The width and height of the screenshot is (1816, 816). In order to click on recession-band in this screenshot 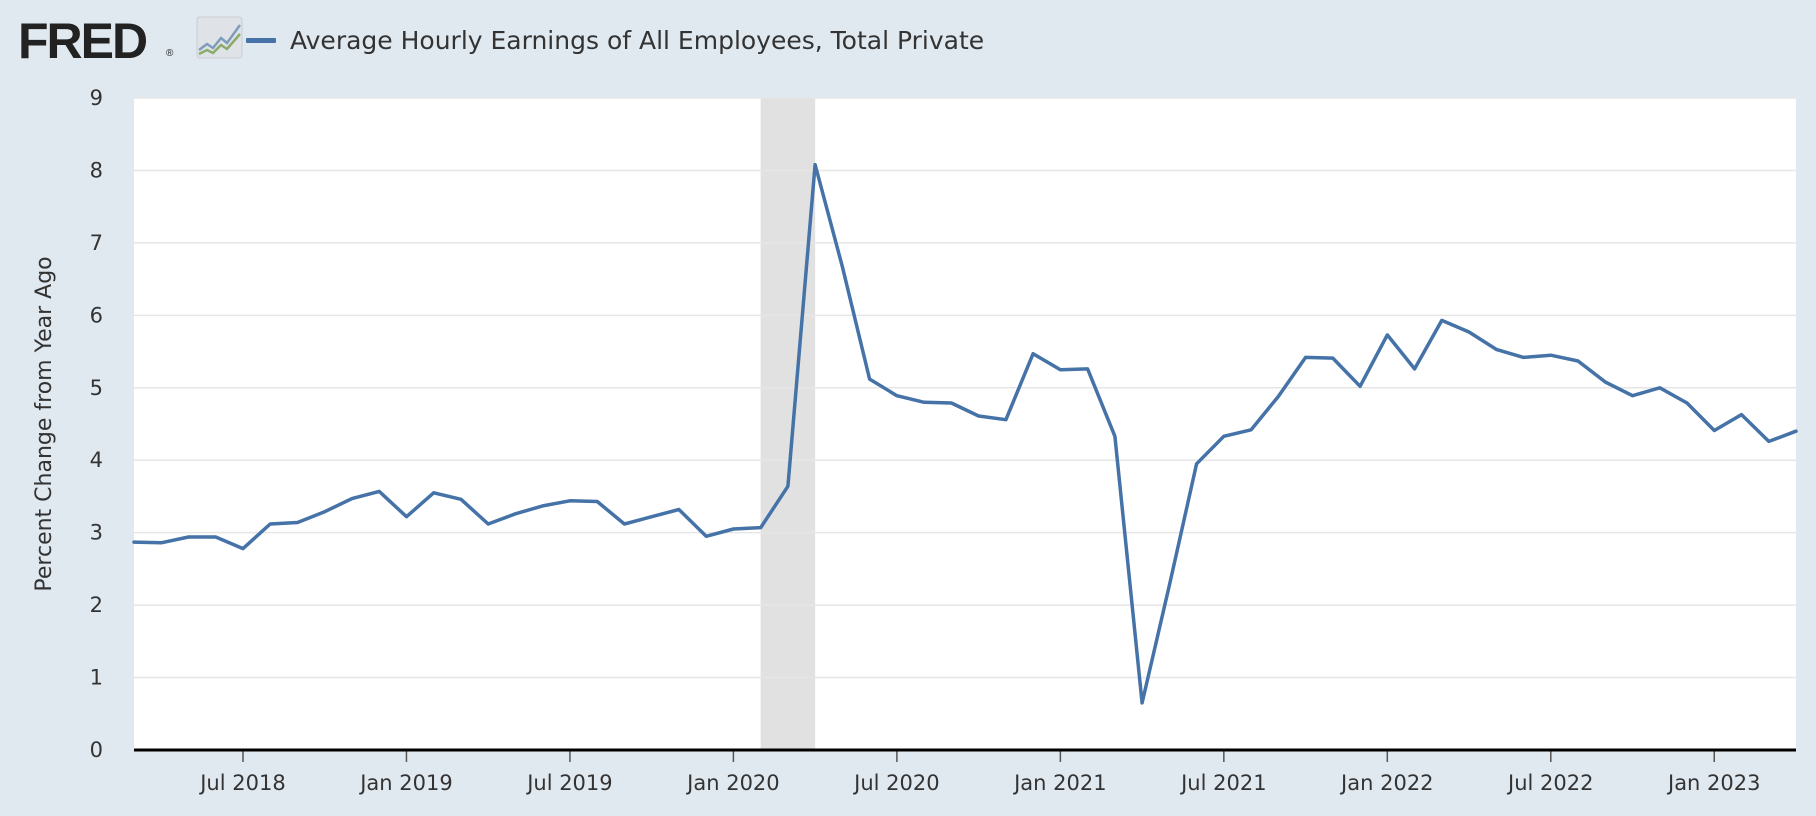, I will do `click(788, 424)`.